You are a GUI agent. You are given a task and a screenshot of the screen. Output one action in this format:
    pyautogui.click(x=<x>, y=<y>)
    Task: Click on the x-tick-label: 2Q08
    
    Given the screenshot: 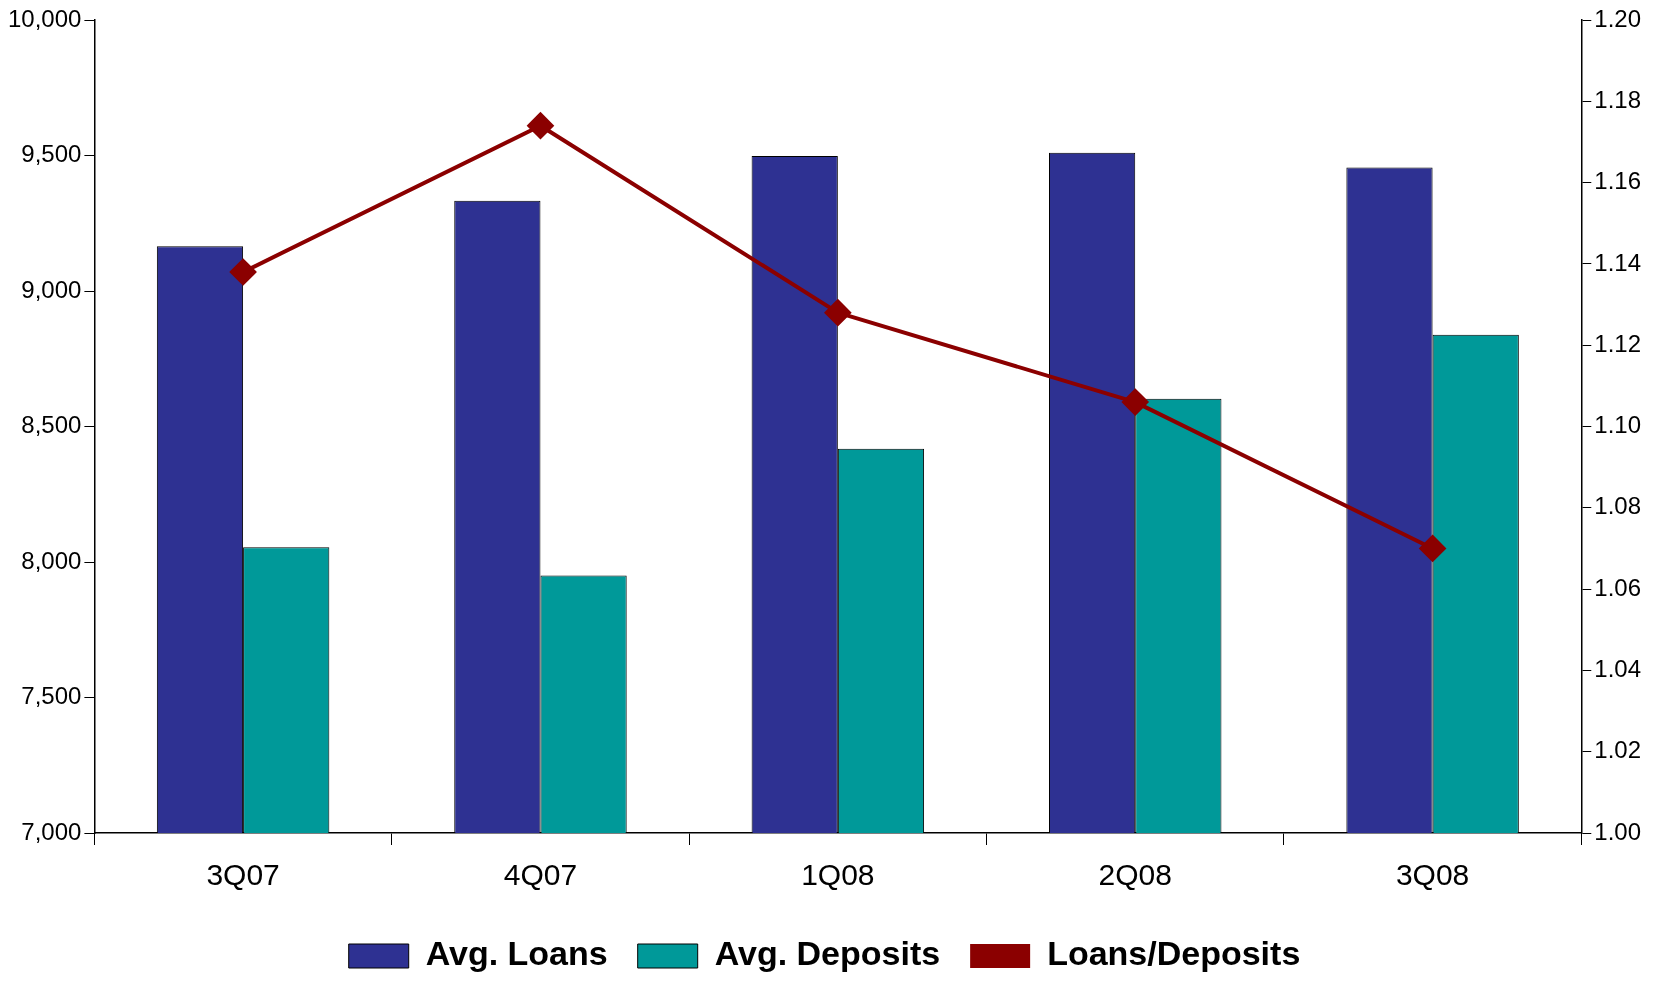 What is the action you would take?
    pyautogui.click(x=1135, y=875)
    